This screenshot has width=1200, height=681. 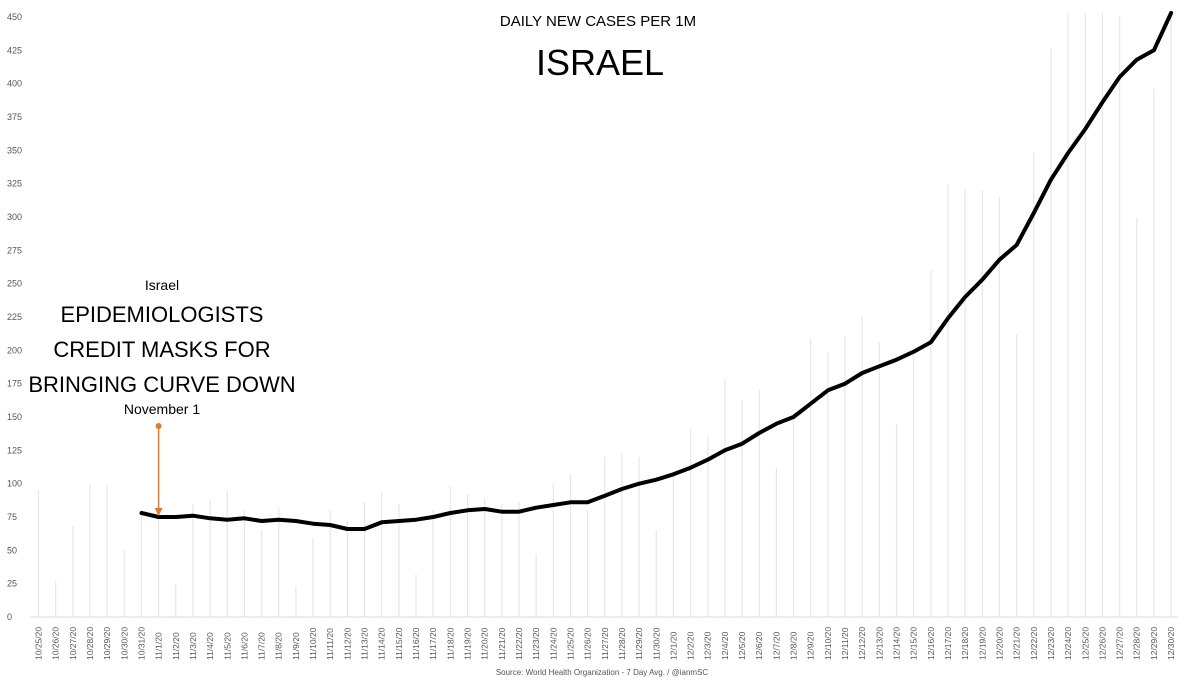 I want to click on y-tick-label: 450, so click(x=14, y=17).